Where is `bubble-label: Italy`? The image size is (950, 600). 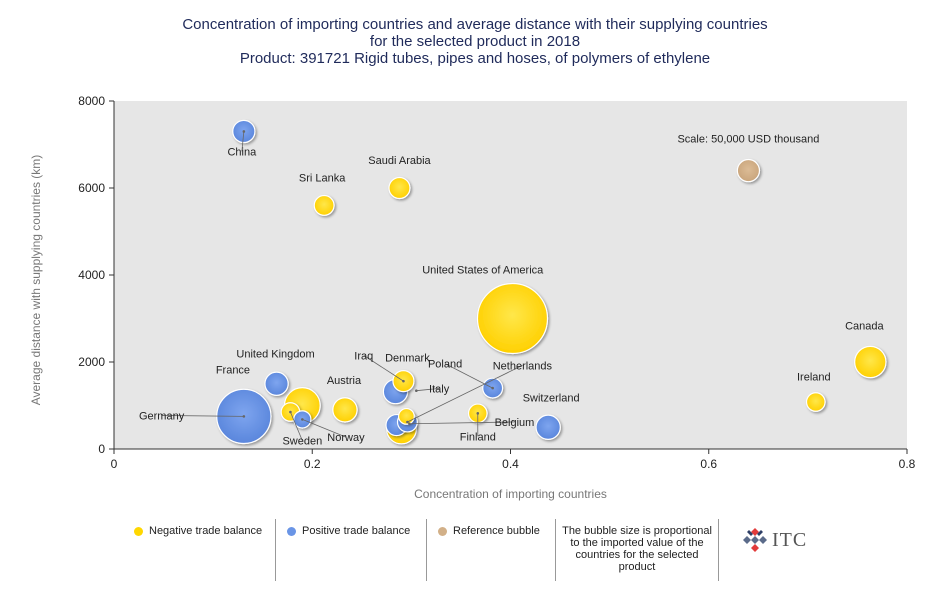
bubble-label: Italy is located at coordinates (439, 389).